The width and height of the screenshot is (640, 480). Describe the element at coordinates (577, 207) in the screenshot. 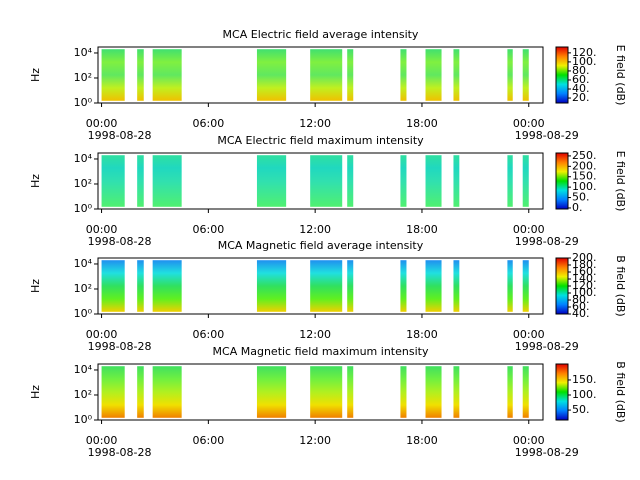

I see `colorbar-tick-label: 0.` at that location.